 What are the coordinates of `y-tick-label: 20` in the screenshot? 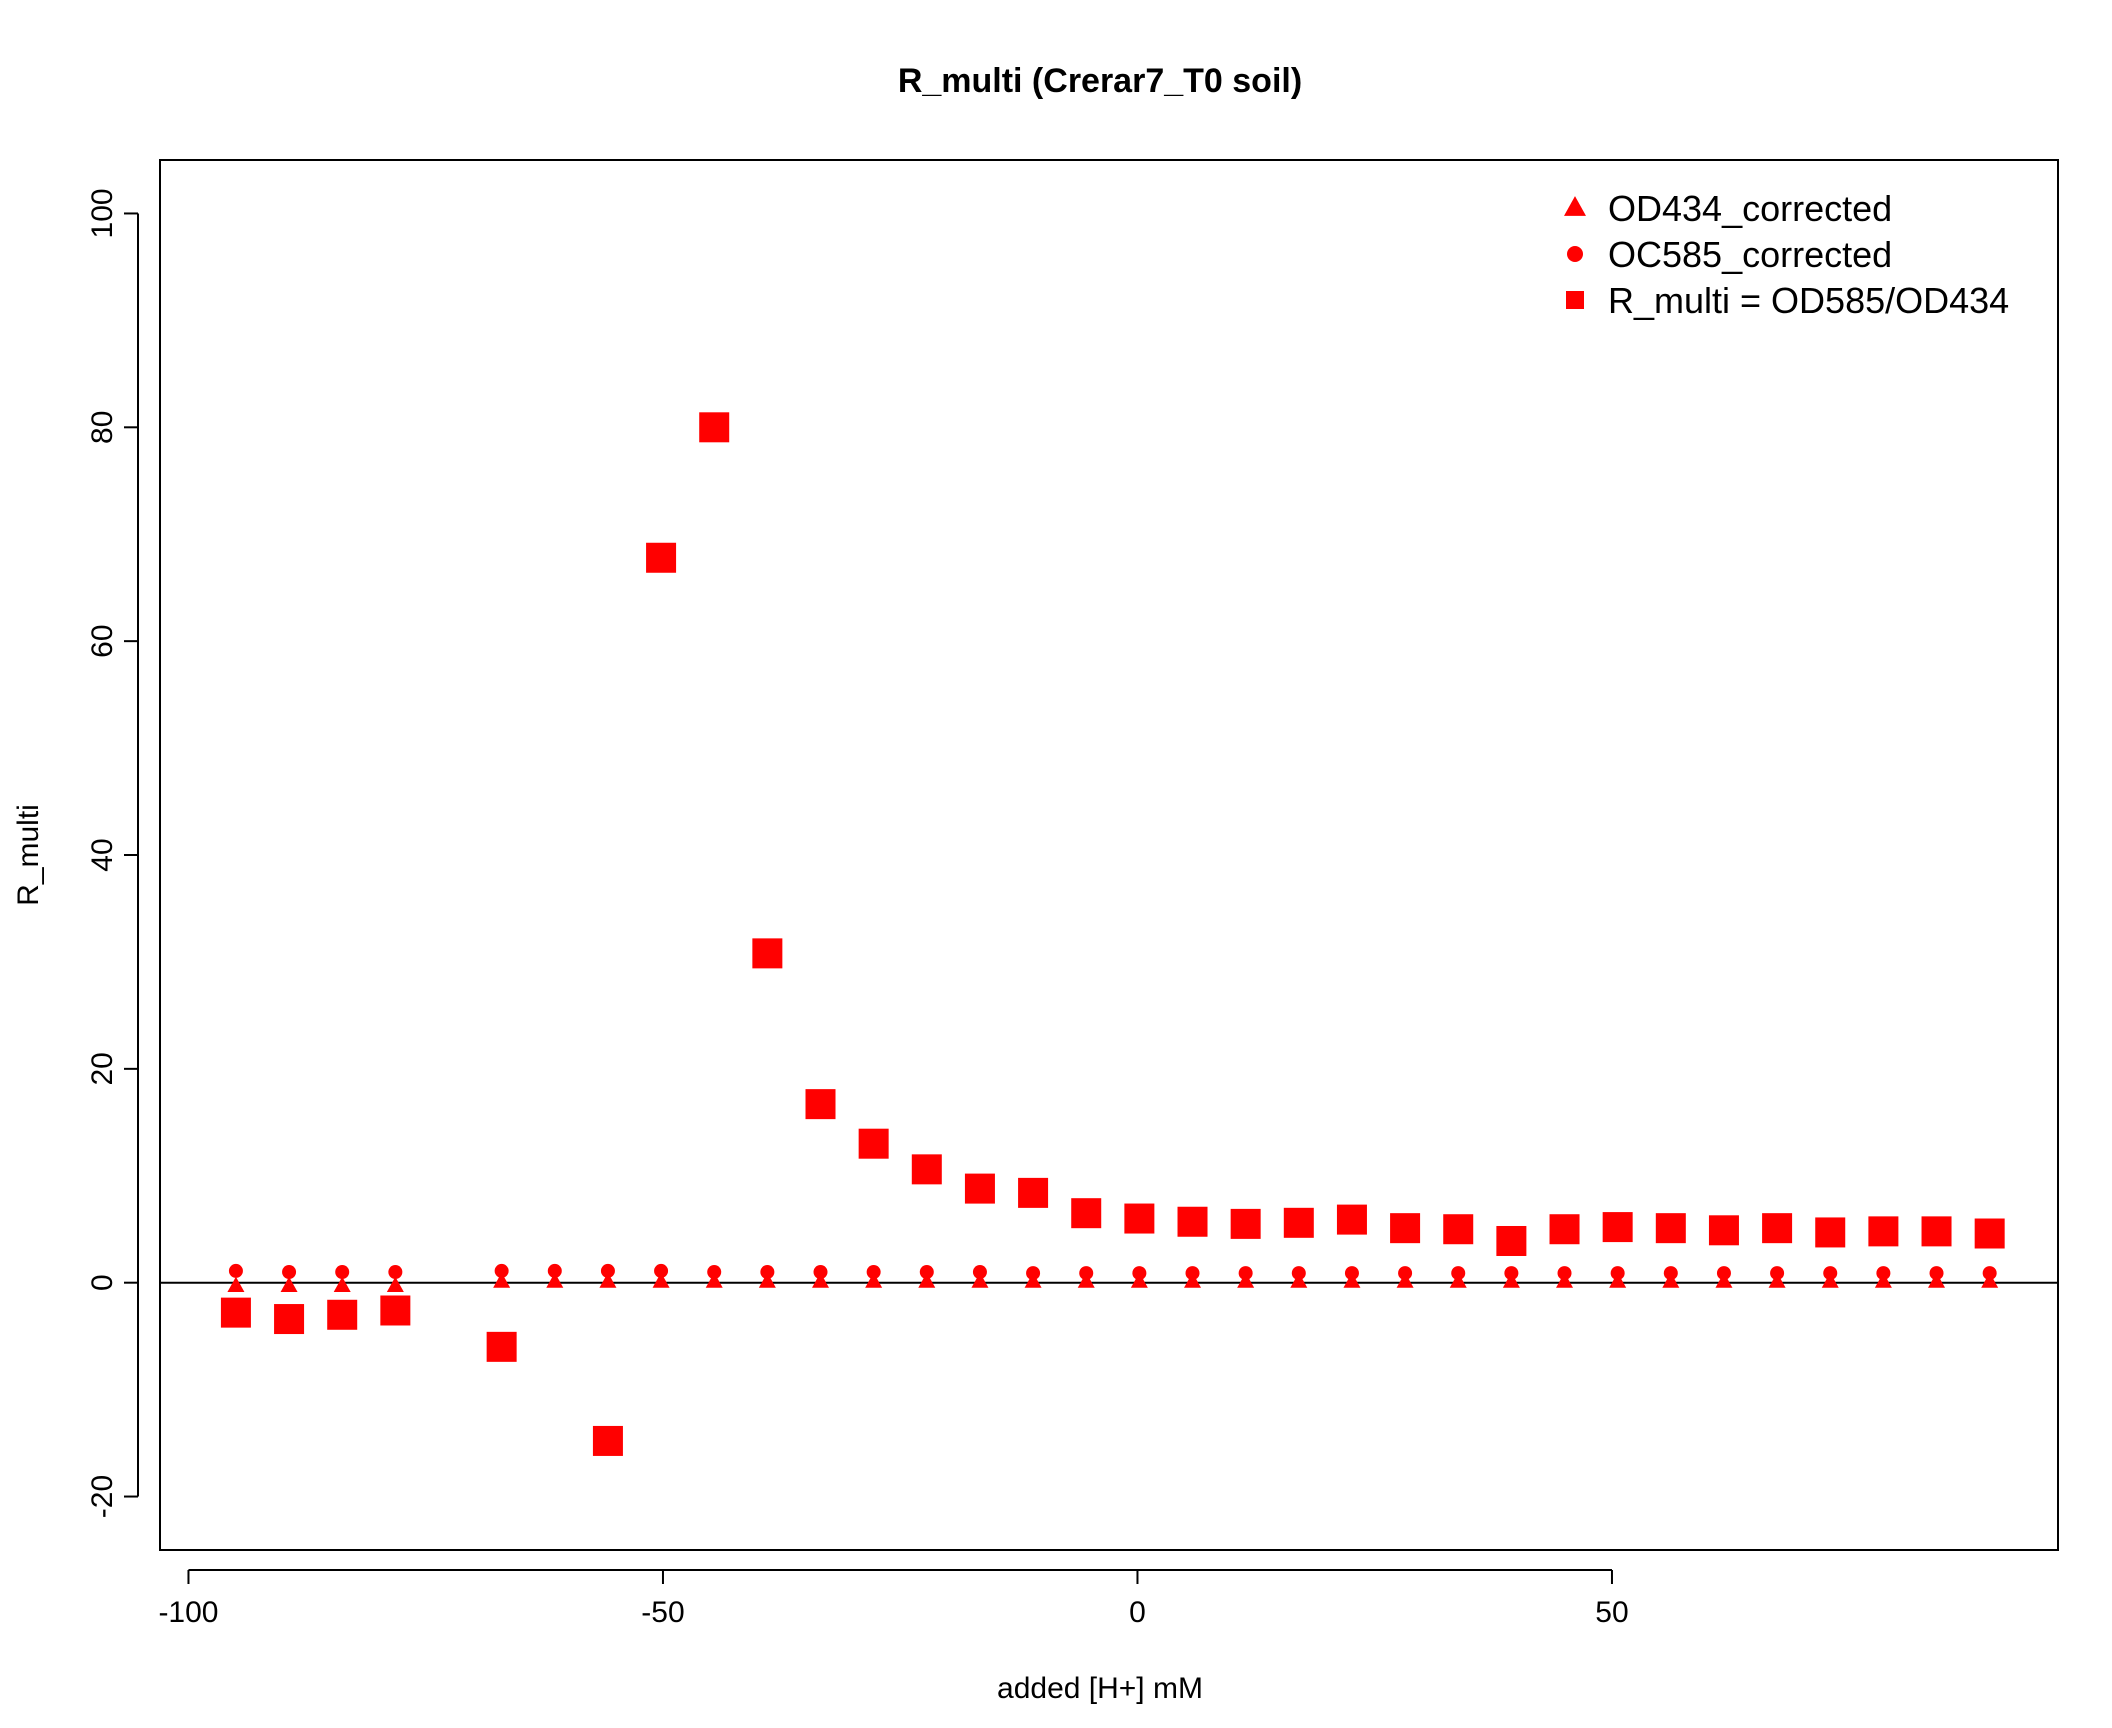 It's located at (102, 1068).